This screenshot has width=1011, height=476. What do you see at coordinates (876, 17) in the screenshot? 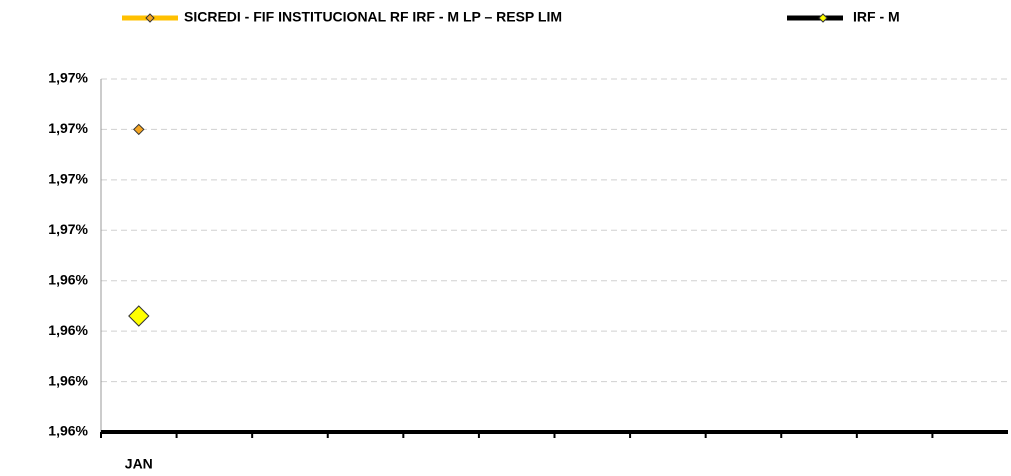
I see `legend-label: IRF - M` at bounding box center [876, 17].